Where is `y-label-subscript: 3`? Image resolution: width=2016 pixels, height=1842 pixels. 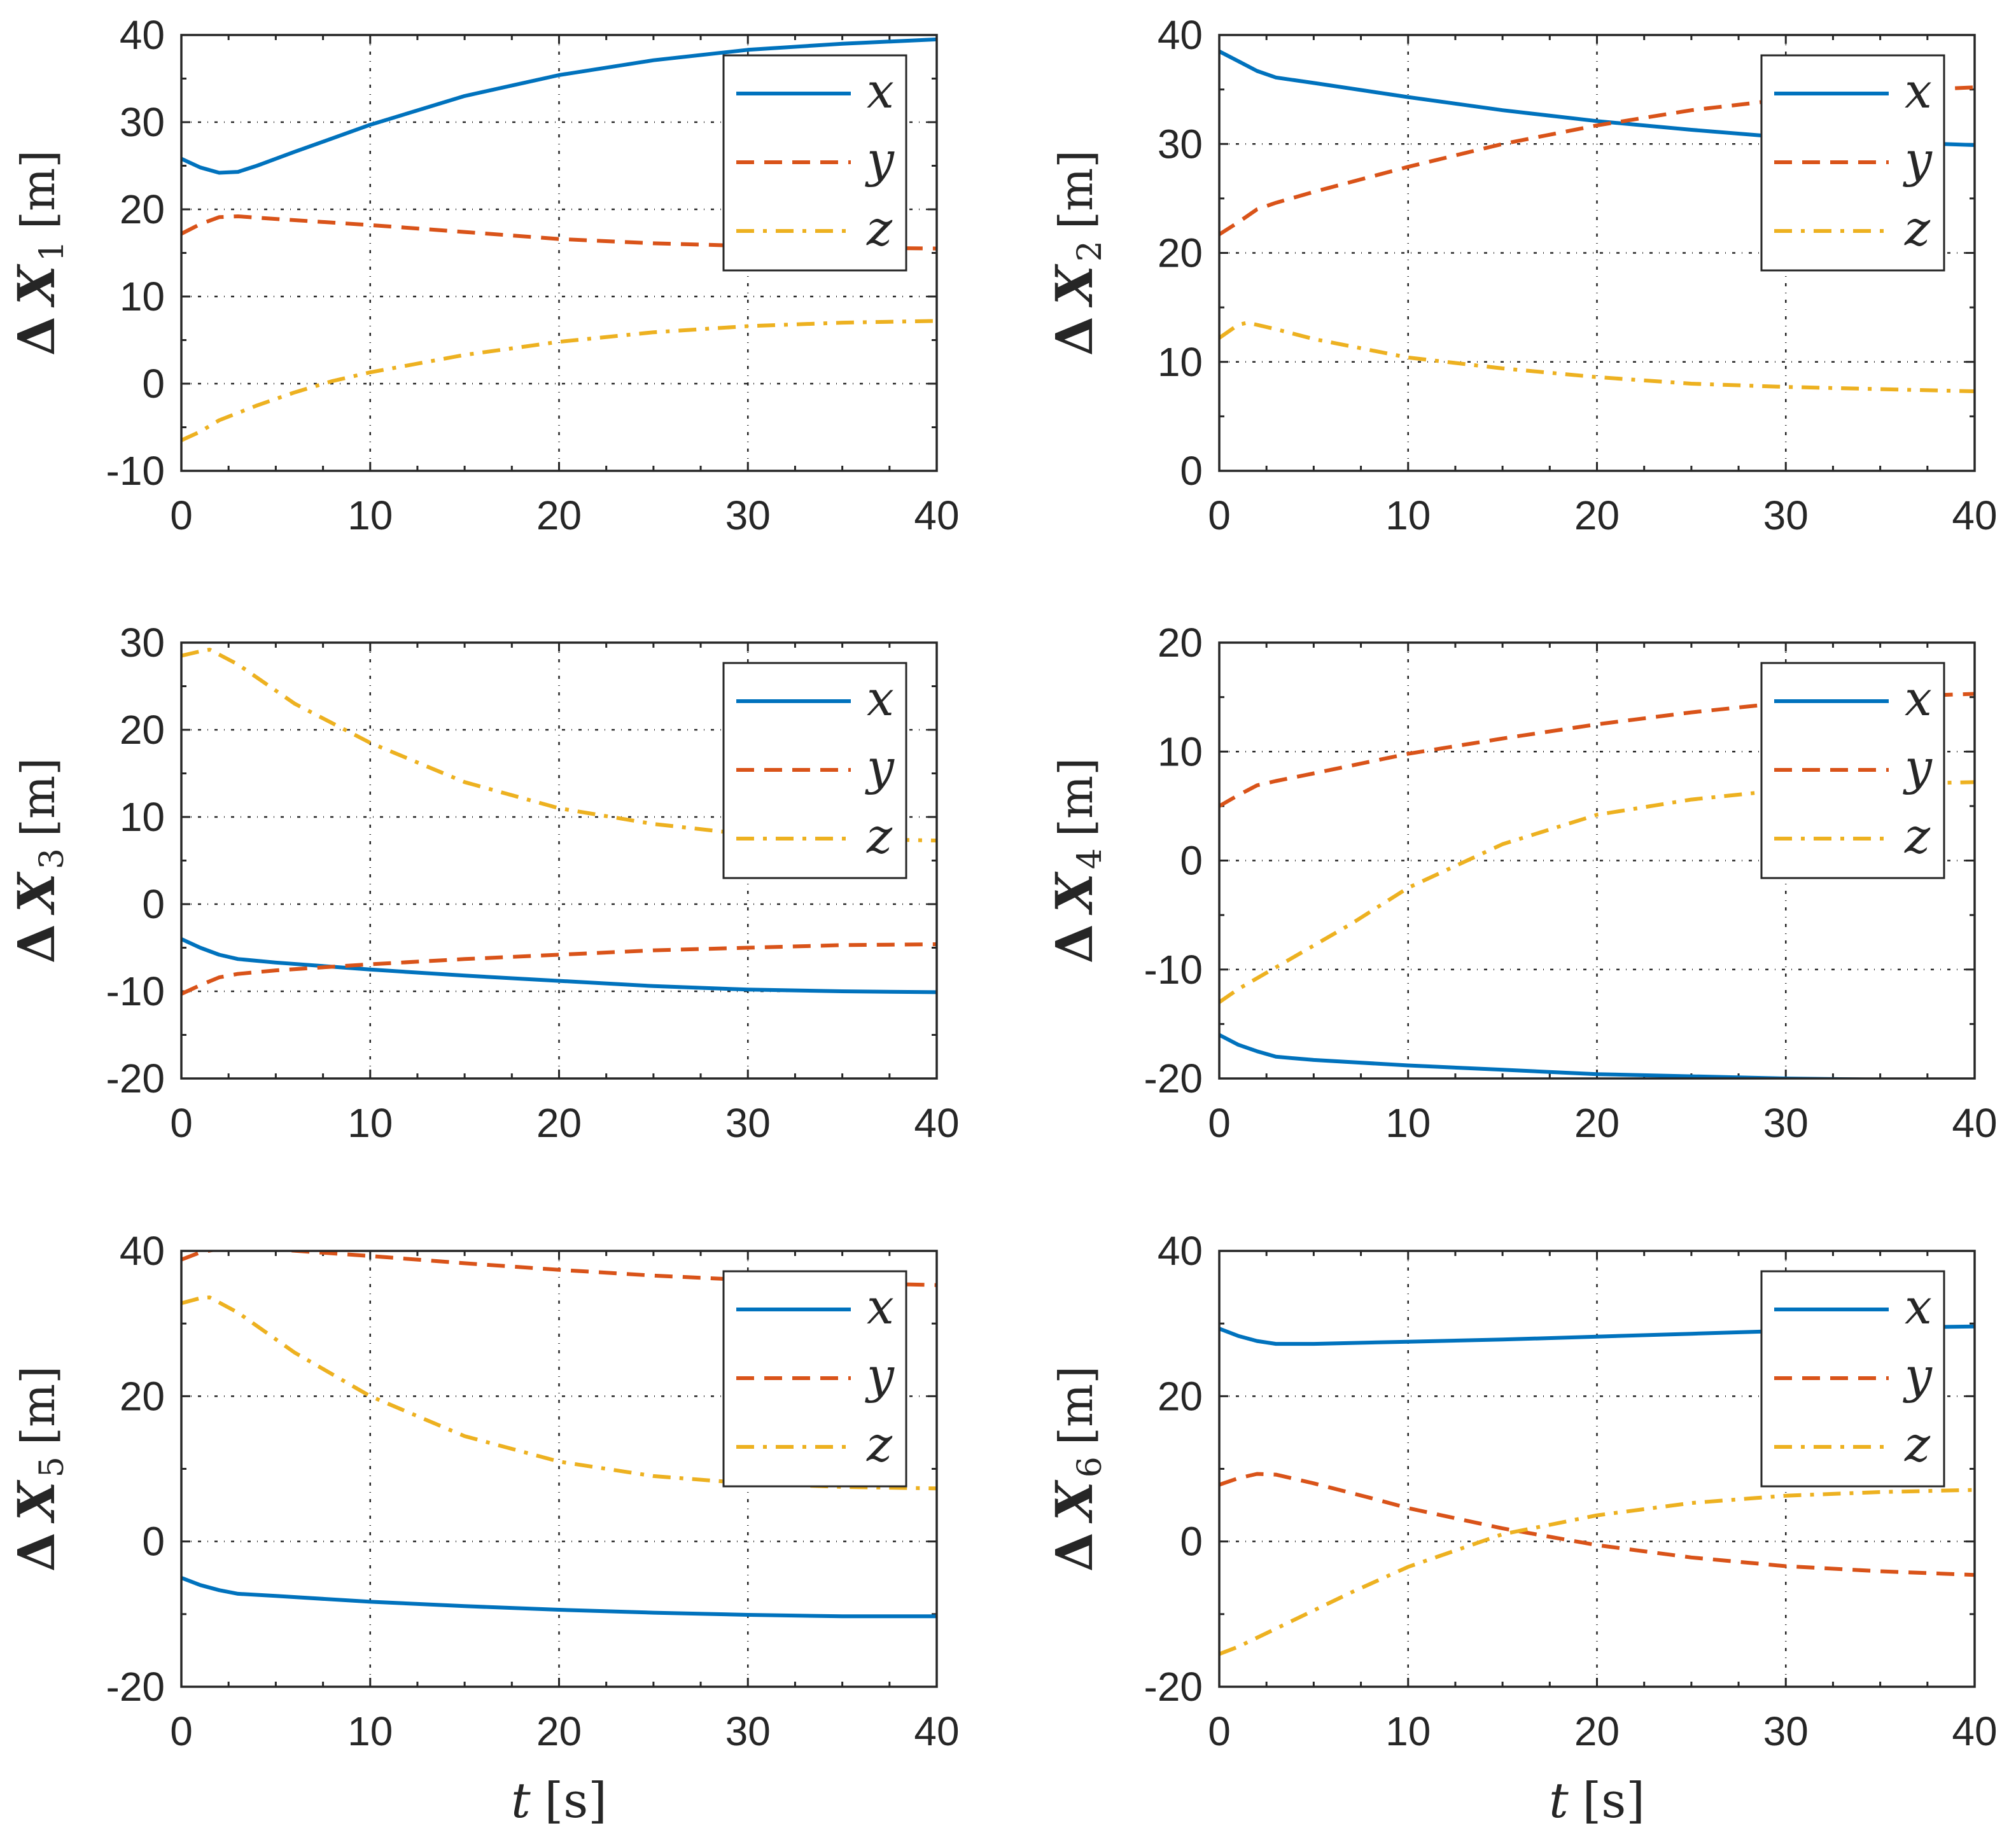 y-label-subscript: 3 is located at coordinates (52, 859).